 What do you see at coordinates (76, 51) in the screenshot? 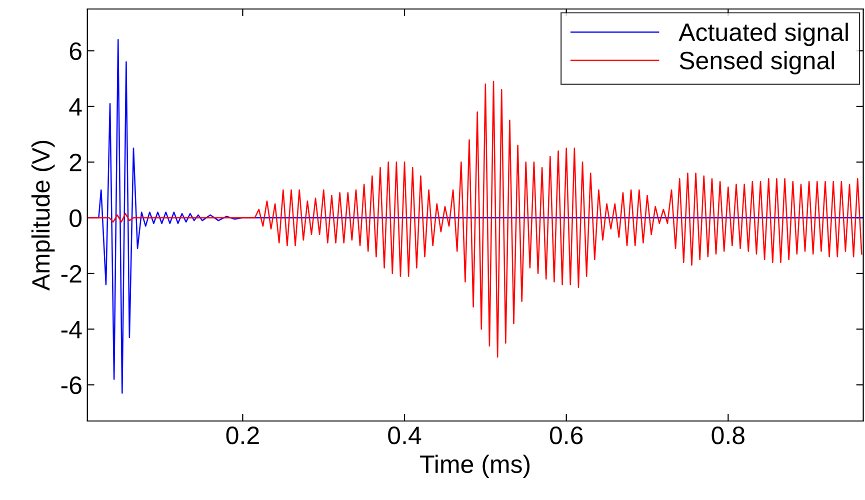
I see `y-tick-label: 6` at bounding box center [76, 51].